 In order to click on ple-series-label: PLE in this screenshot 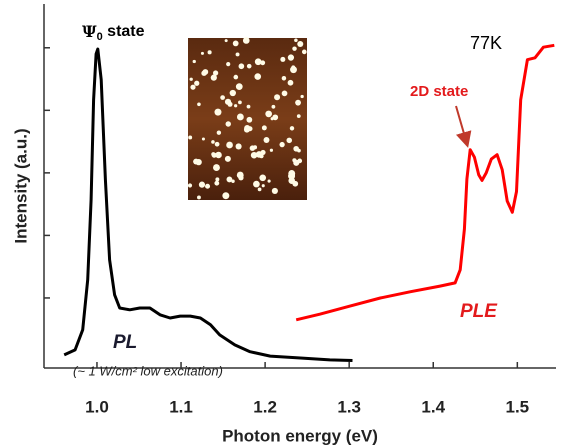, I will do `click(479, 311)`.